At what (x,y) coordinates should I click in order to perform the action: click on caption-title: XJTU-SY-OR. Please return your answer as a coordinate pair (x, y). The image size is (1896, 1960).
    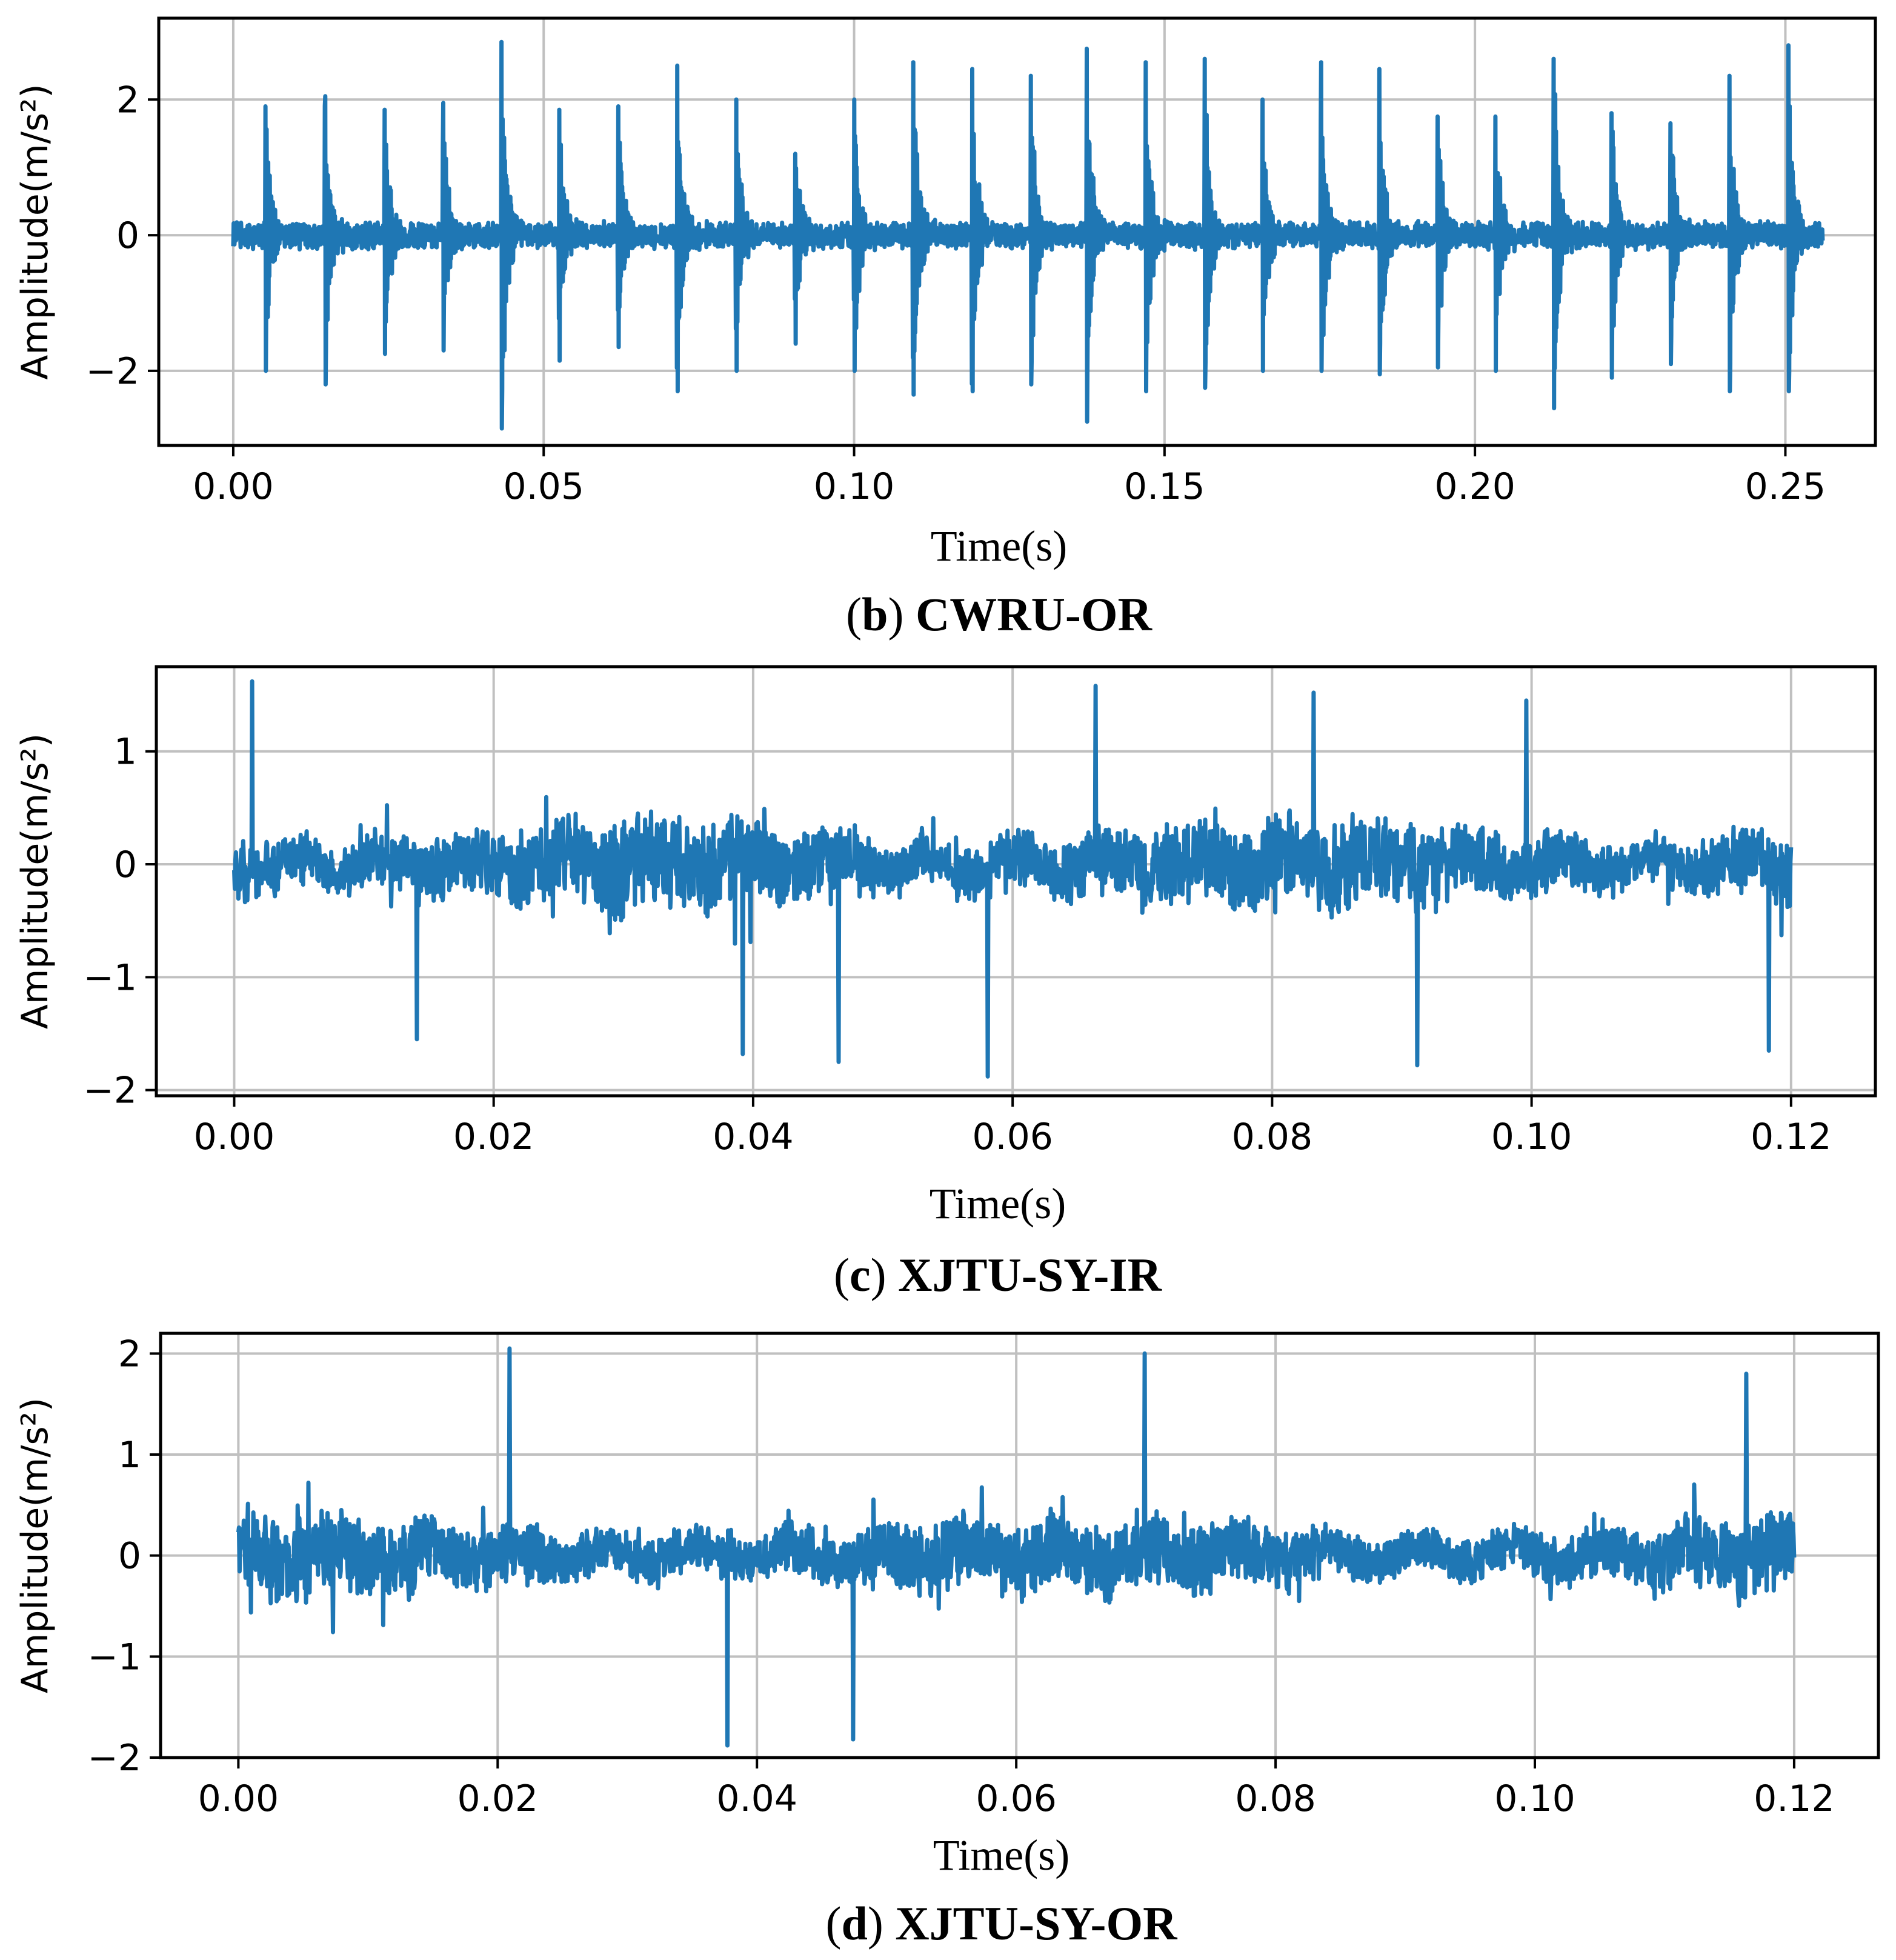
    Looking at the image, I should click on (1036, 1923).